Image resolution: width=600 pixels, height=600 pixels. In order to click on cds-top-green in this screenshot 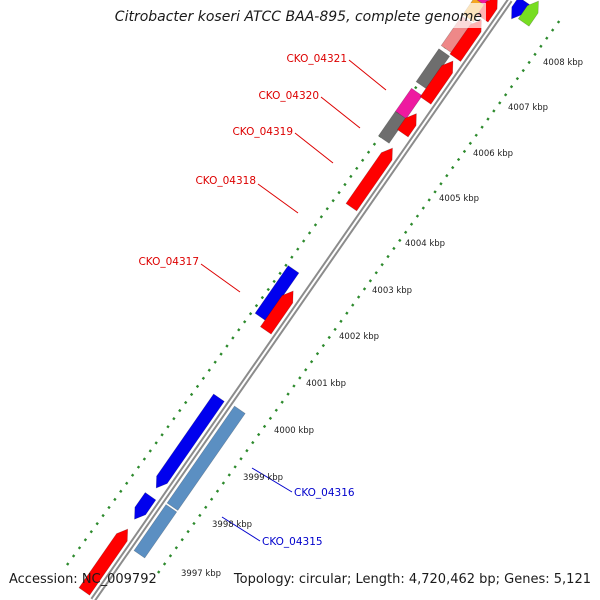, I will do `click(528, 13)`.